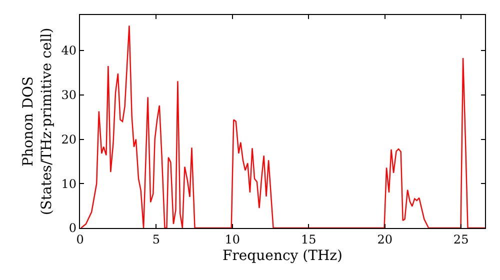  I want to click on x-tick-label: 10, so click(232, 239).